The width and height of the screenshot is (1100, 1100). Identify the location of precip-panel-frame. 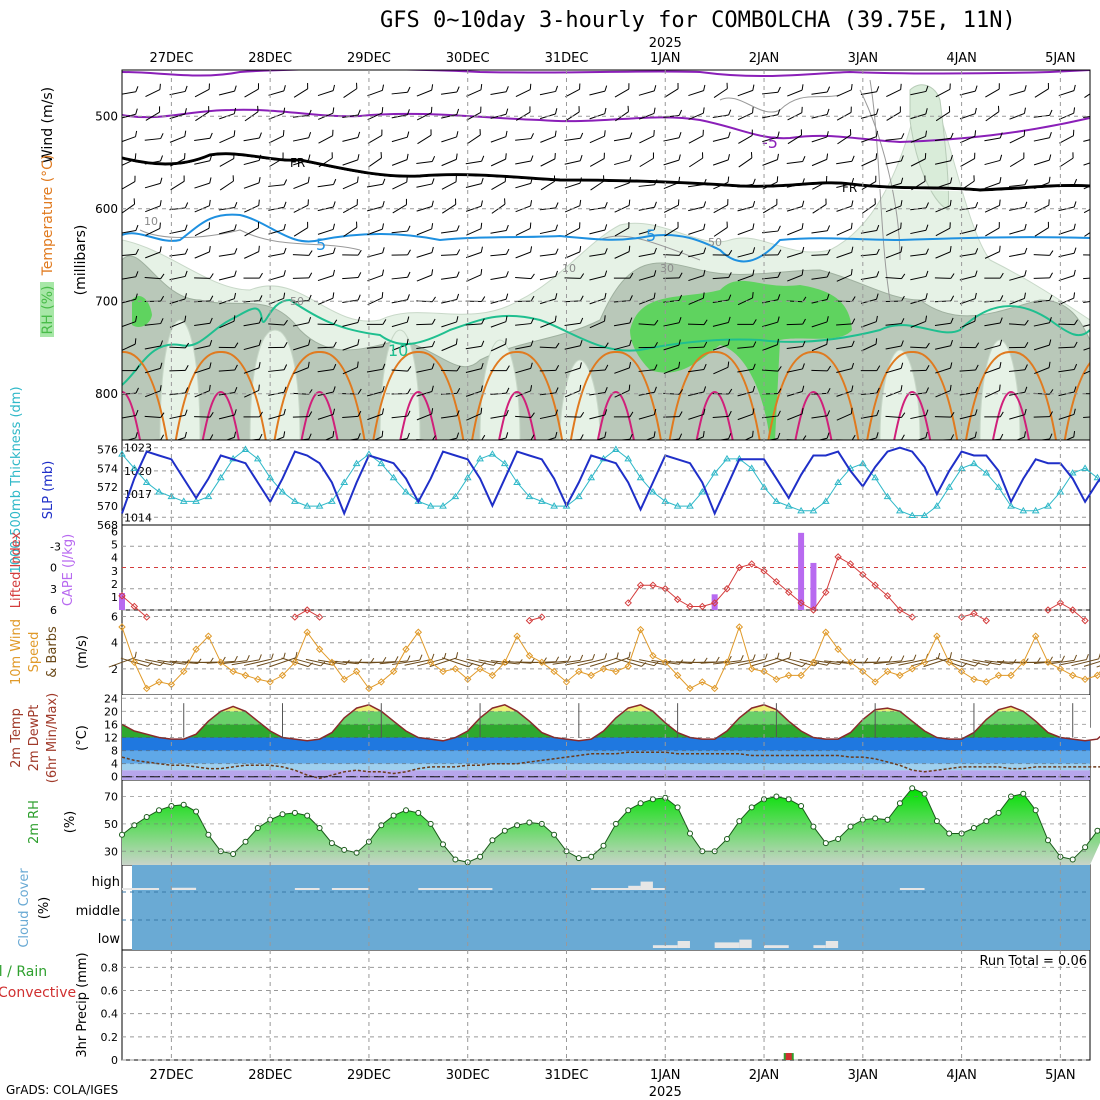
(606, 1005).